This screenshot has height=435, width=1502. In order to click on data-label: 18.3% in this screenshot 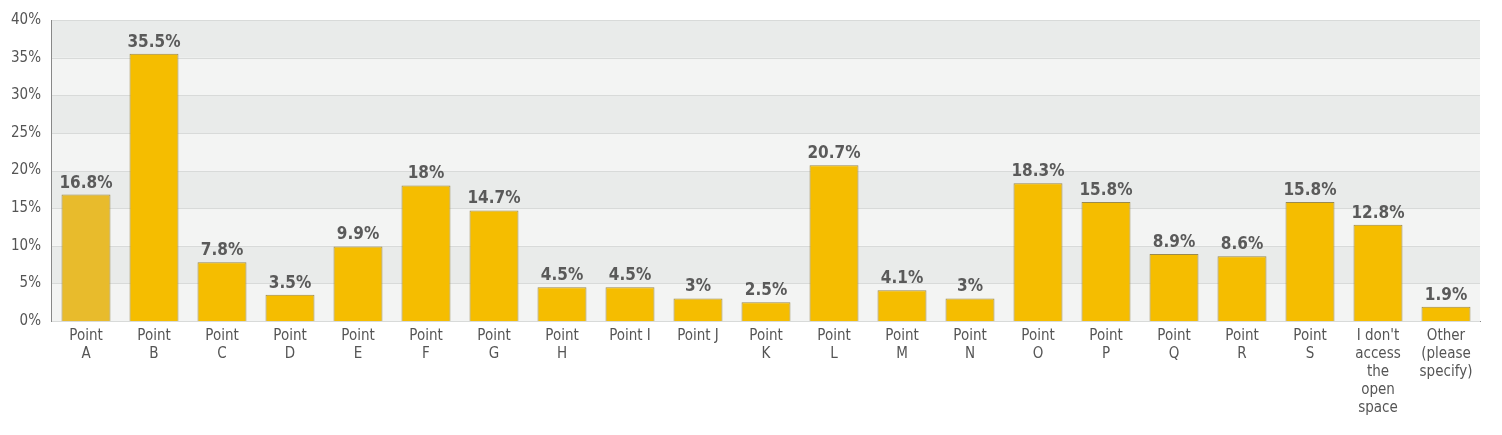, I will do `click(1038, 170)`.